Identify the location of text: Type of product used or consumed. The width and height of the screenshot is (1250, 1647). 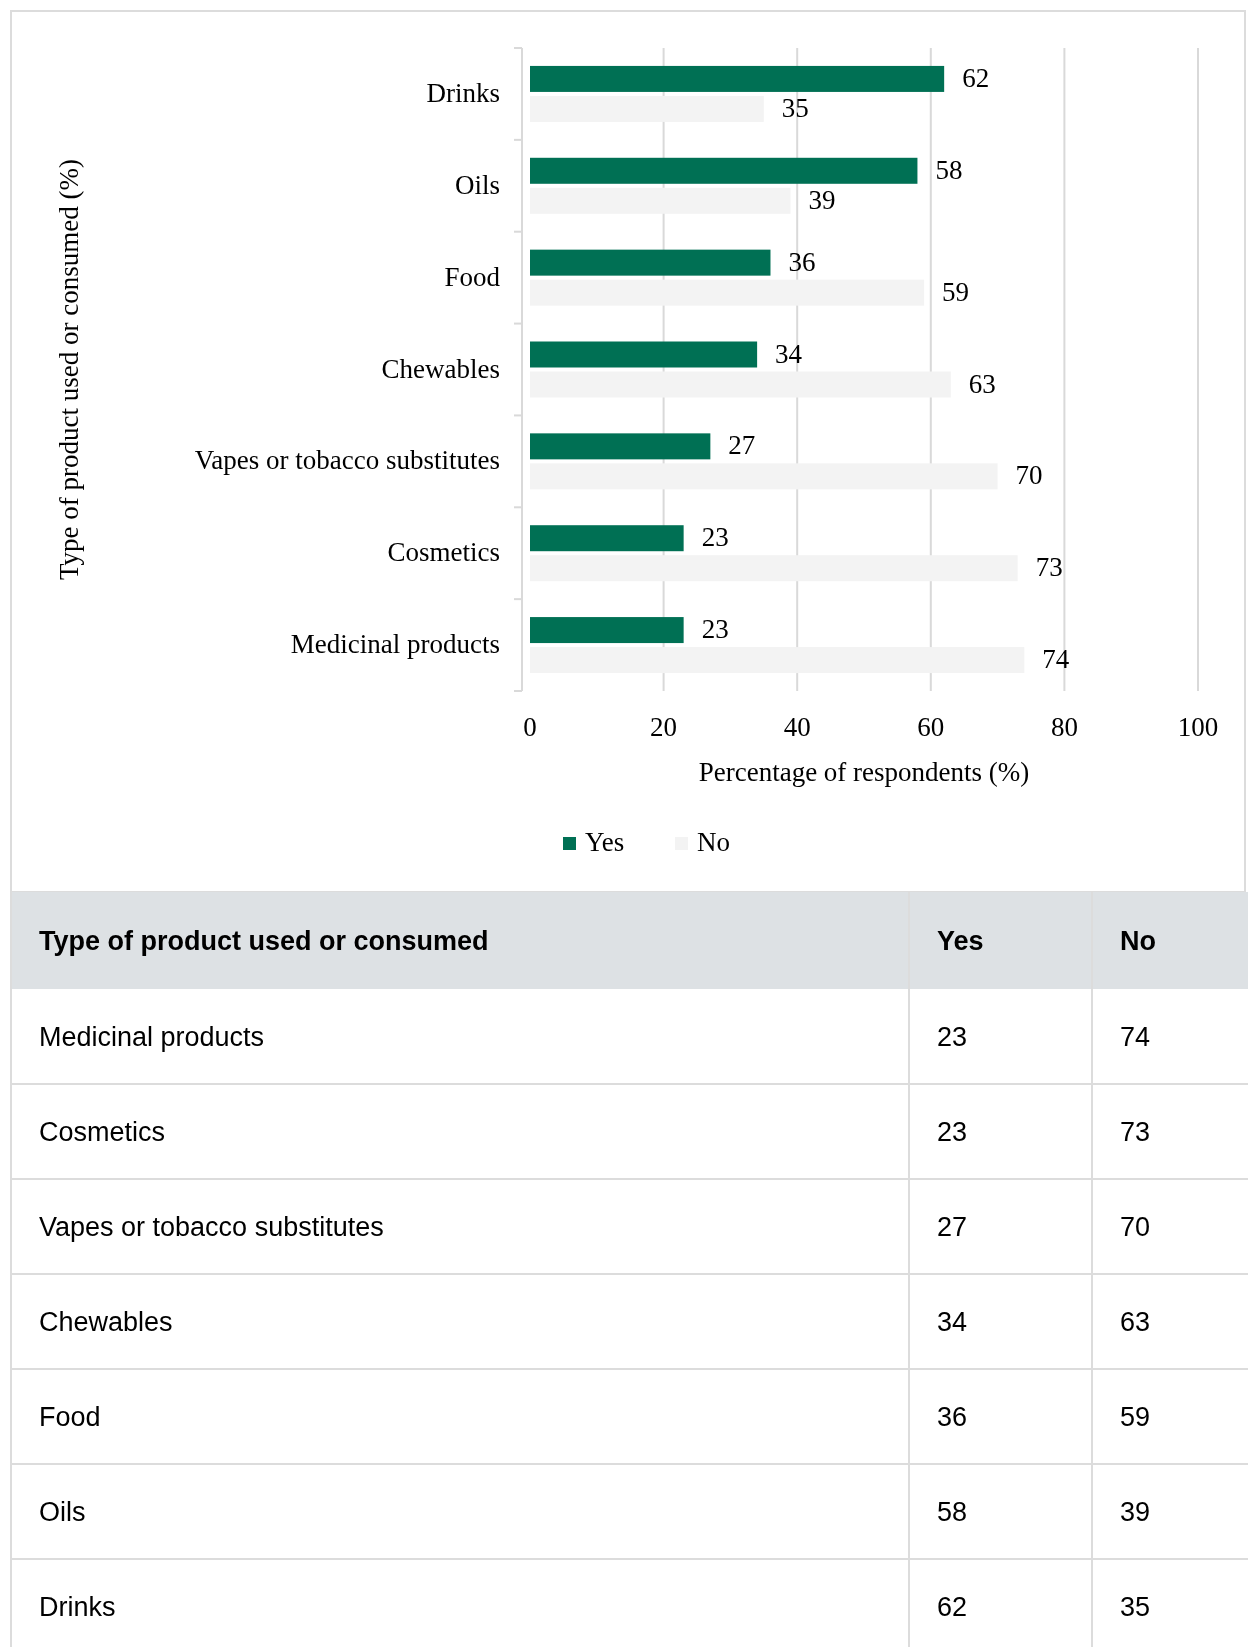
(264, 940).